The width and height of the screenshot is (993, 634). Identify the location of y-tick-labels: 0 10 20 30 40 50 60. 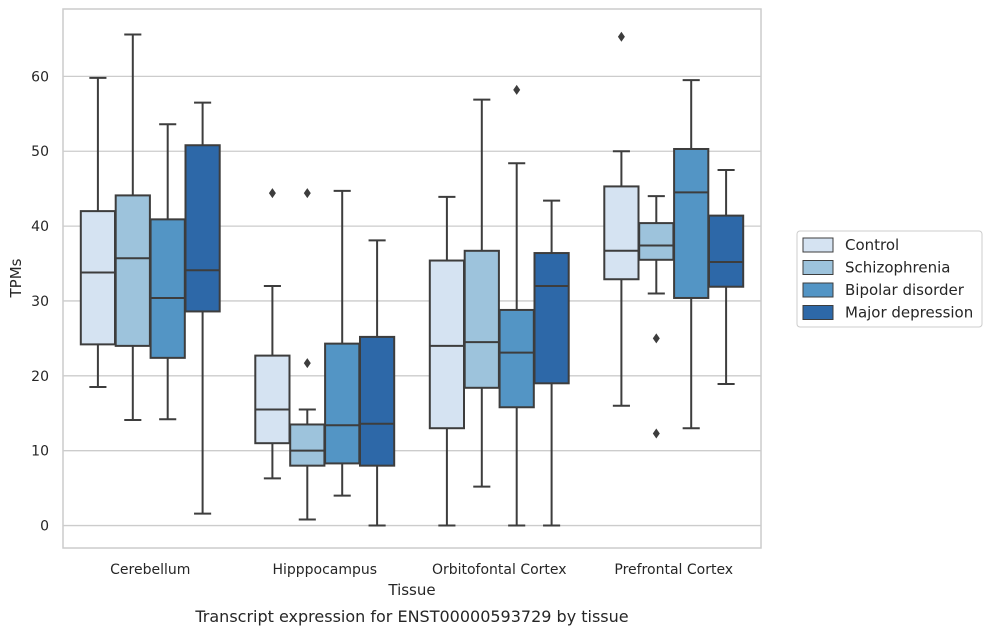
(40, 301).